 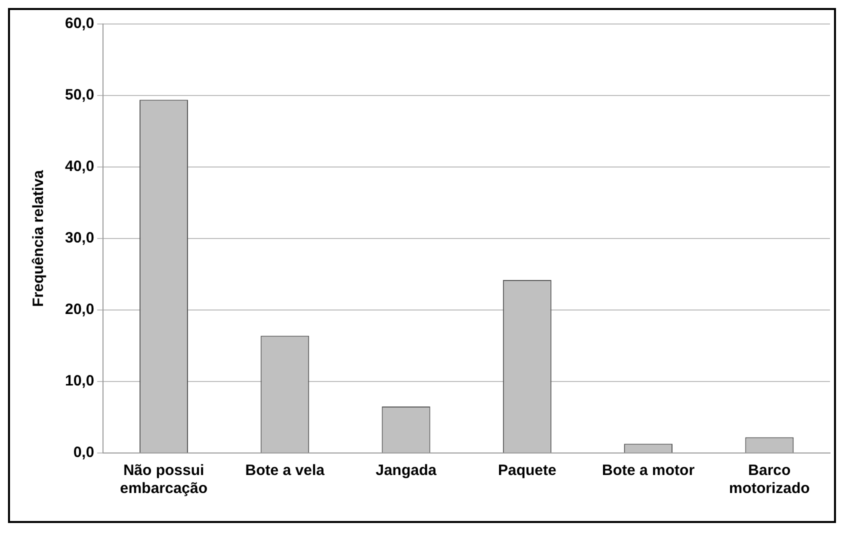 What do you see at coordinates (79, 95) in the screenshot?
I see `y-tick-label: 50,0` at bounding box center [79, 95].